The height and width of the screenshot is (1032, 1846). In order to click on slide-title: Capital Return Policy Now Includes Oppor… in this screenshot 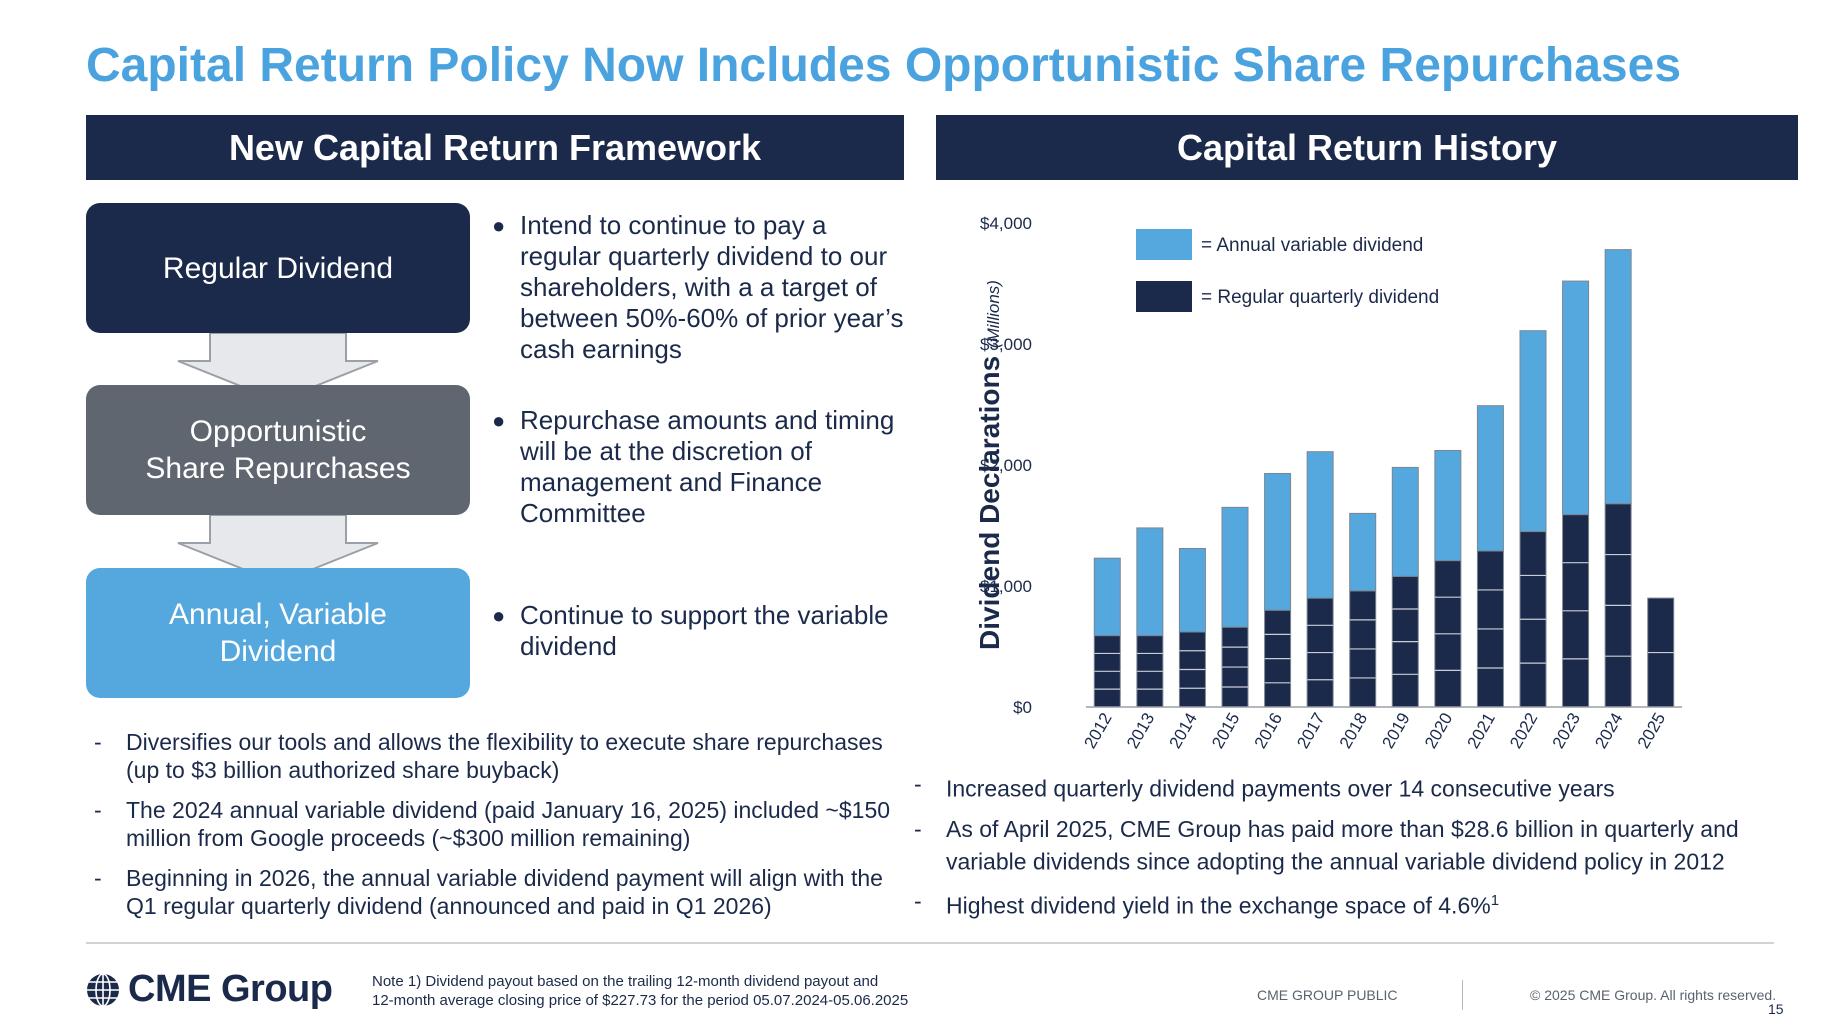, I will do `click(884, 65)`.